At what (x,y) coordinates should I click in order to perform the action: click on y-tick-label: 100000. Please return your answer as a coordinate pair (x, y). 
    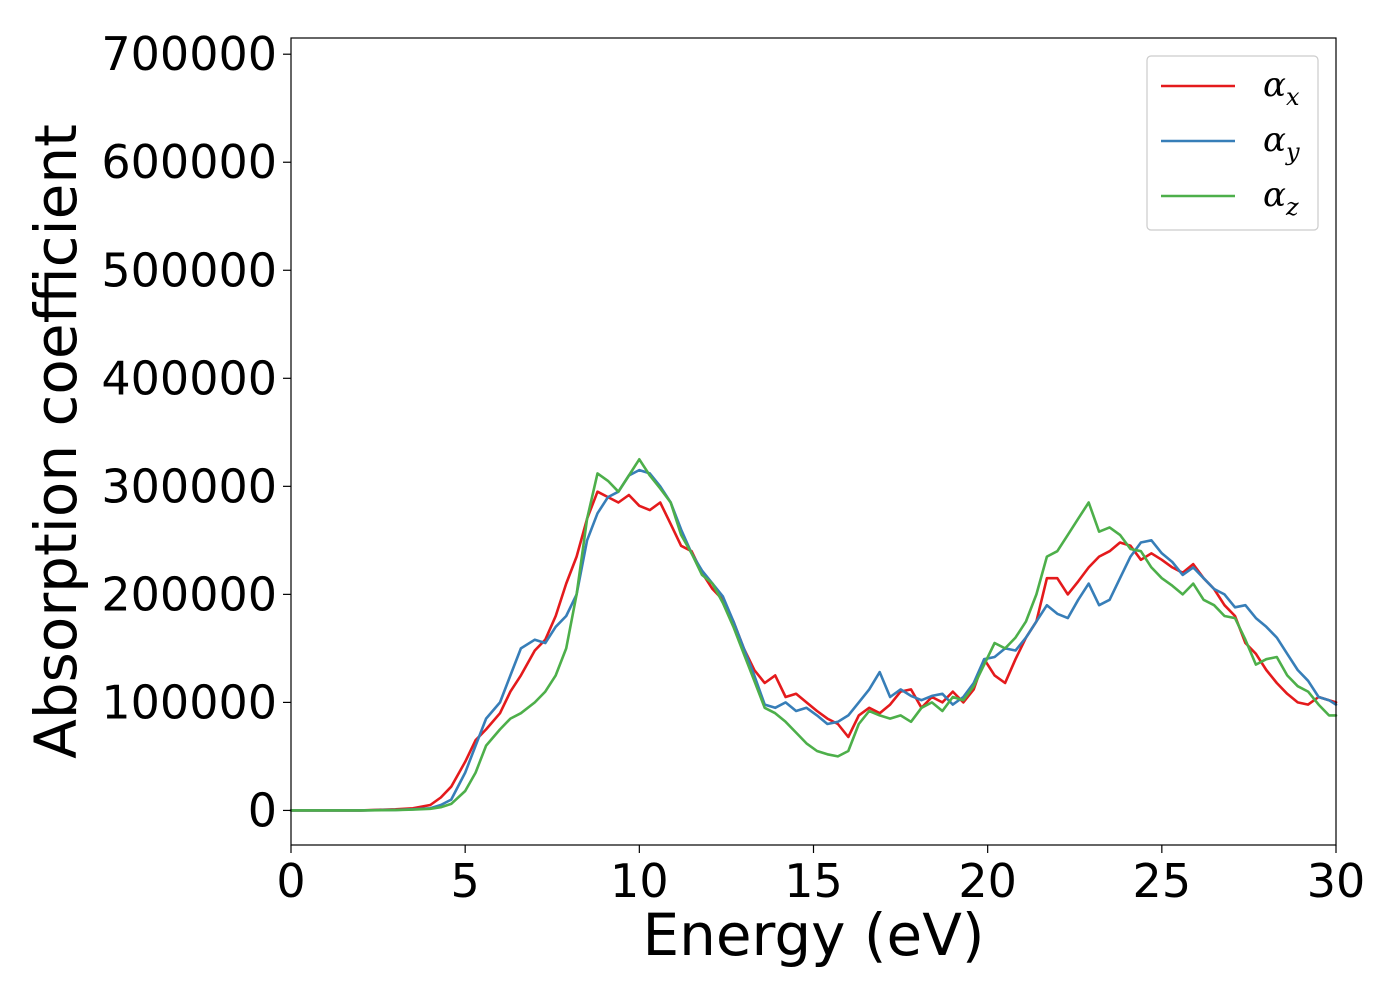
    Looking at the image, I should click on (189, 702).